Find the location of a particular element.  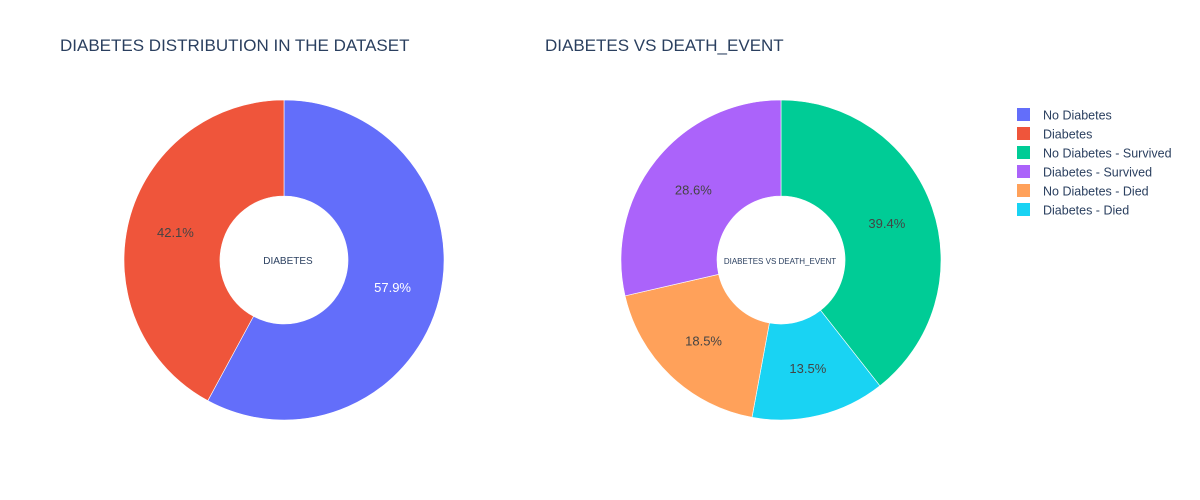

legend-item: No Diabetes is located at coordinates (1064, 115).